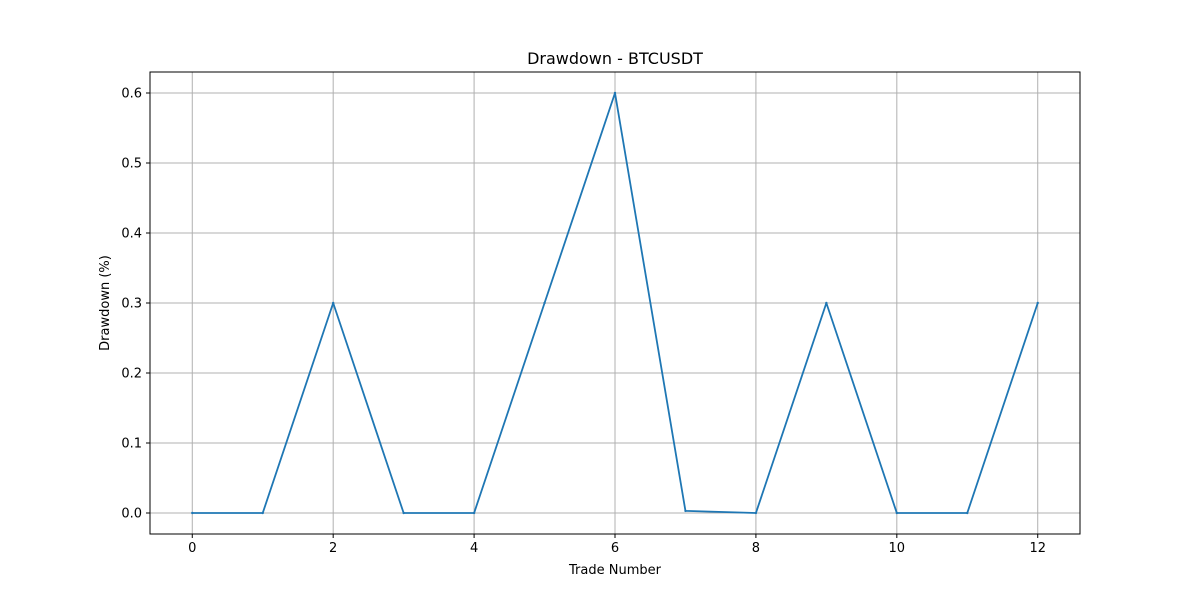  What do you see at coordinates (131, 234) in the screenshot?
I see `y-tick-label: 0.4` at bounding box center [131, 234].